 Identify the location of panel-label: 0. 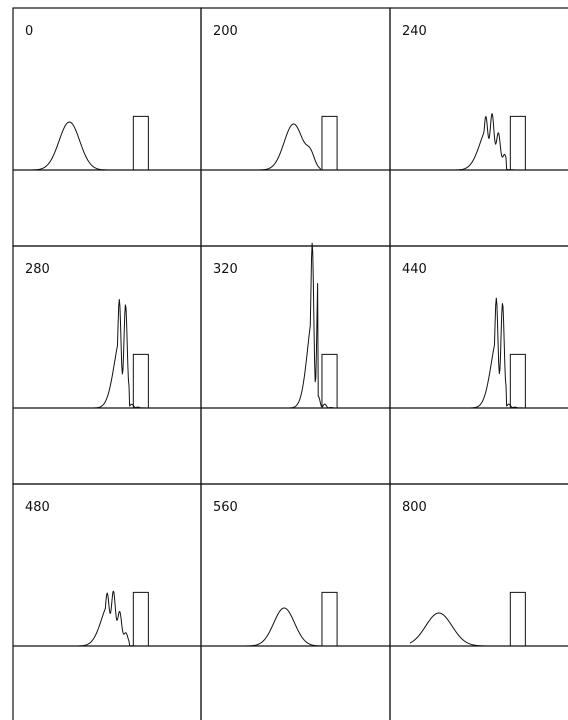
(29, 31).